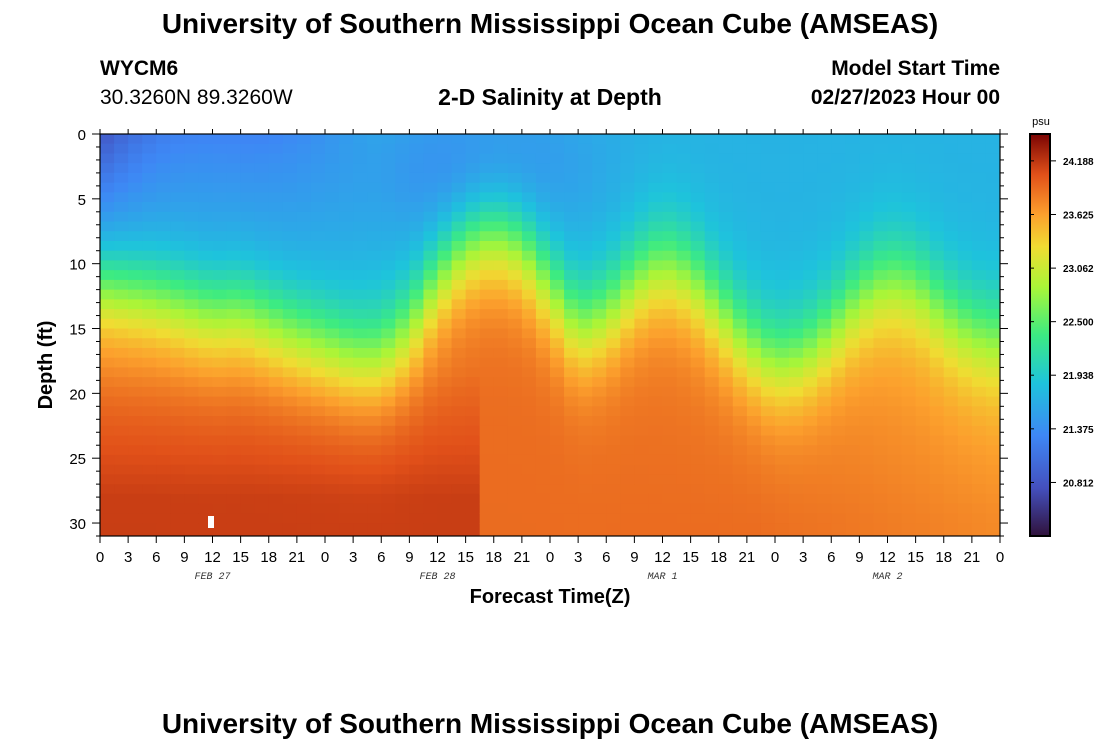 The image size is (1100, 750). I want to click on y-tick-label: 5, so click(82, 200).